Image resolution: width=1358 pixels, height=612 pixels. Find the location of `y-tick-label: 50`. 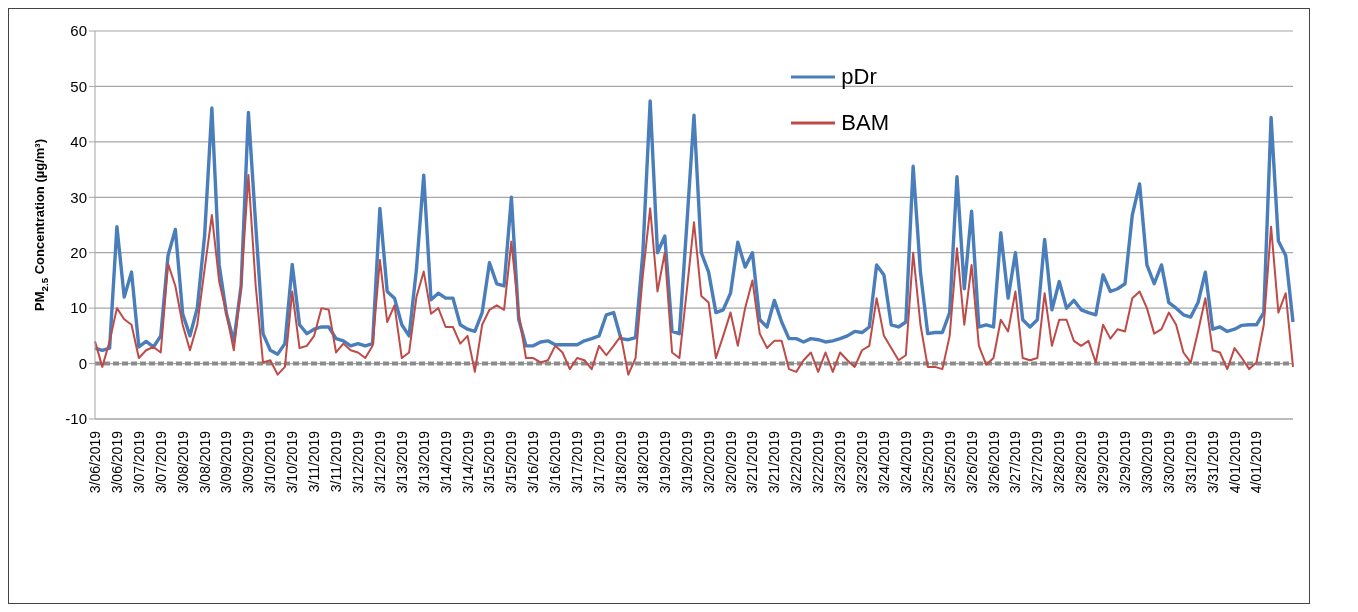

y-tick-label: 50 is located at coordinates (78, 86).